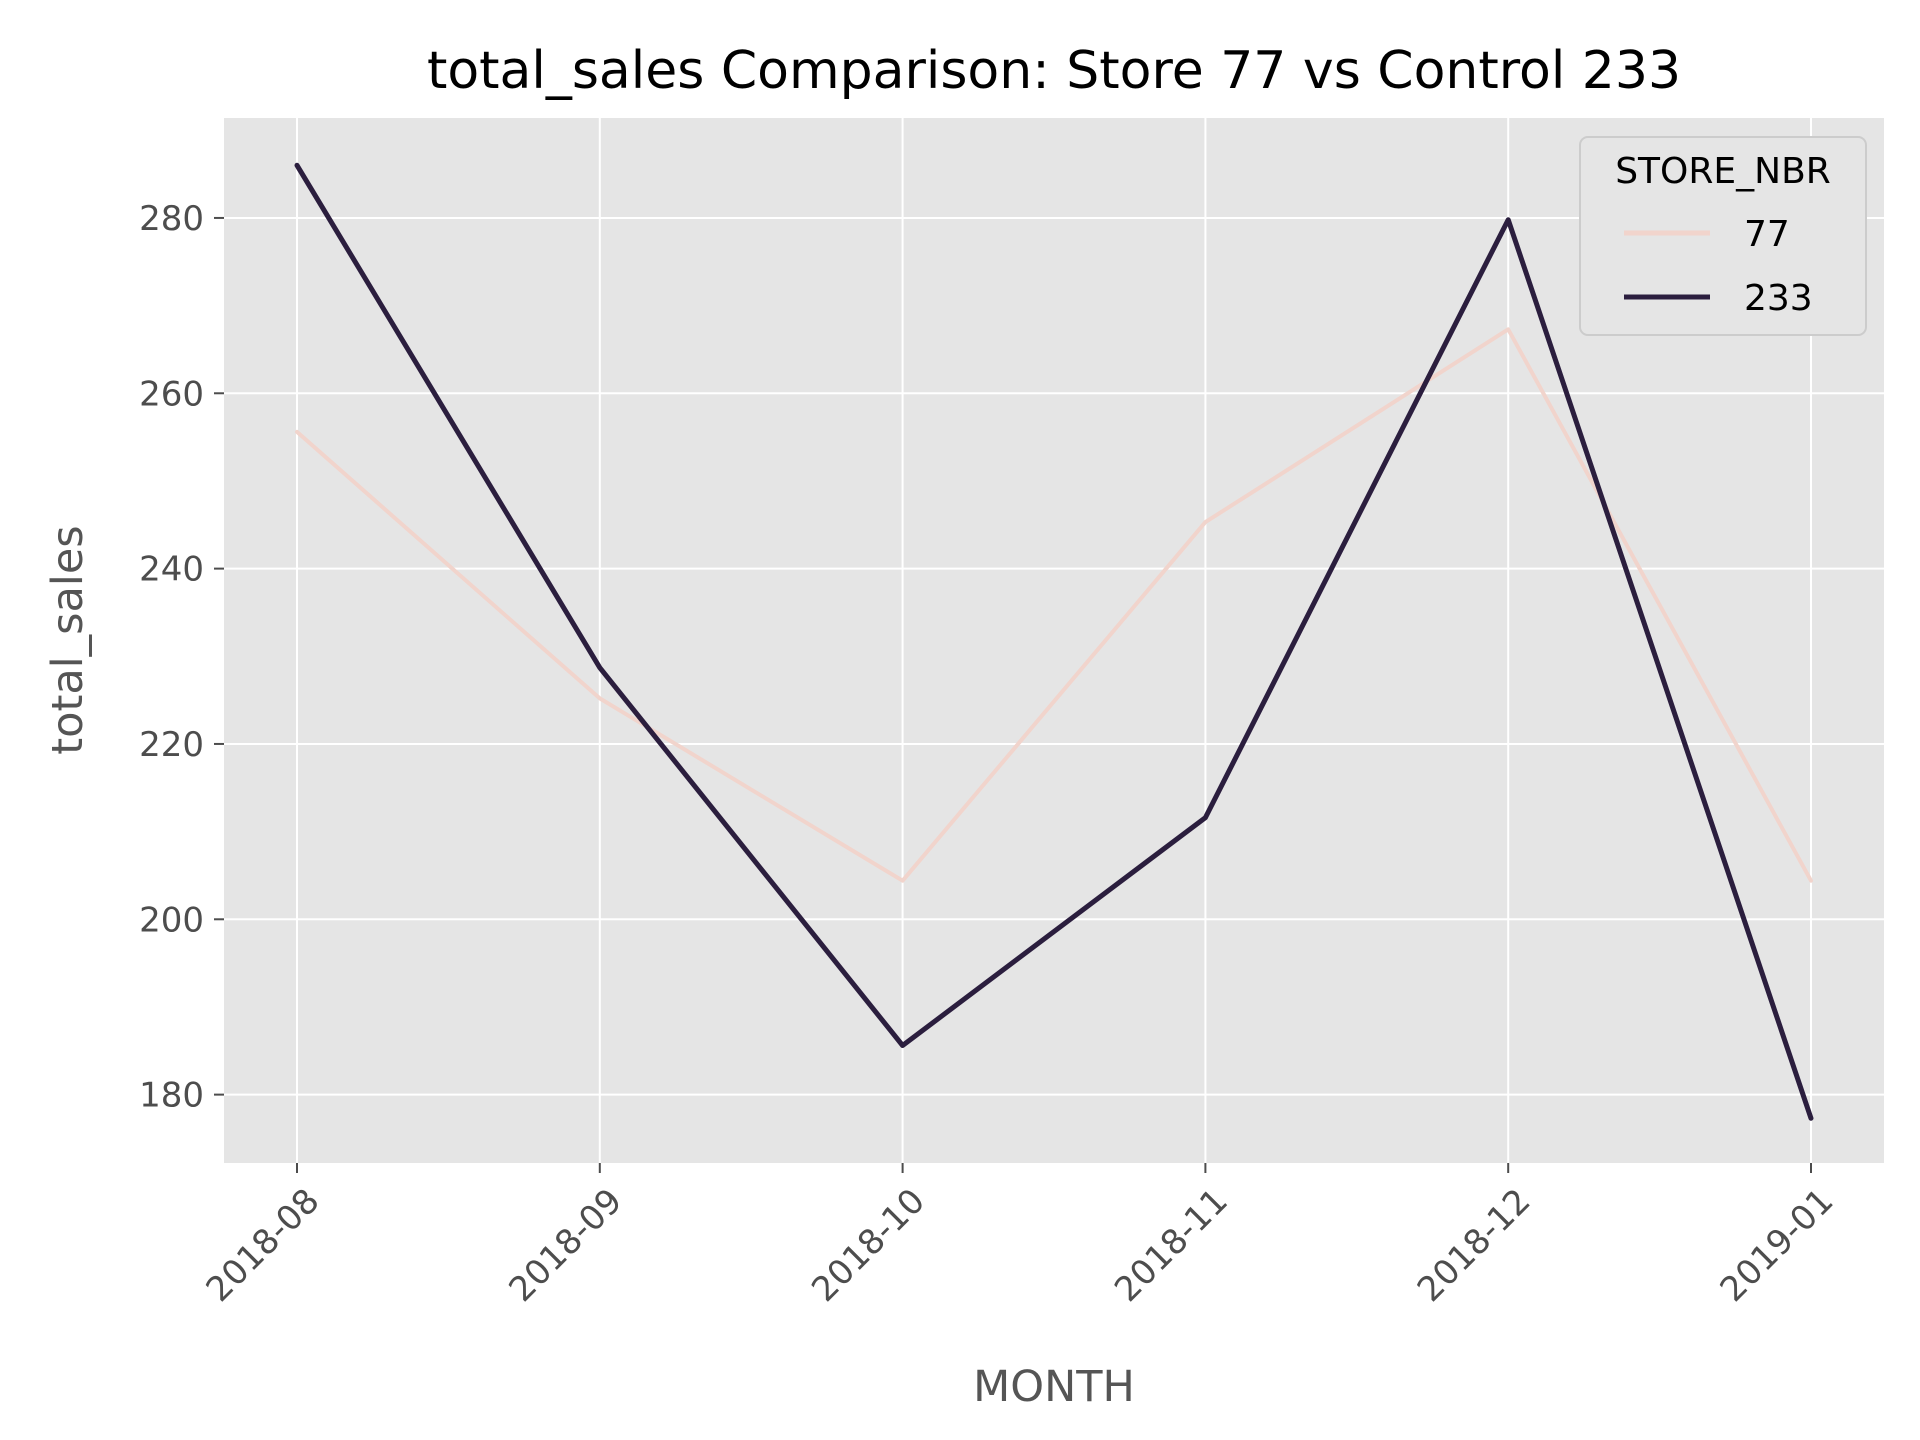  I want to click on x-tick-label: 2018-12, so click(1474, 1245).